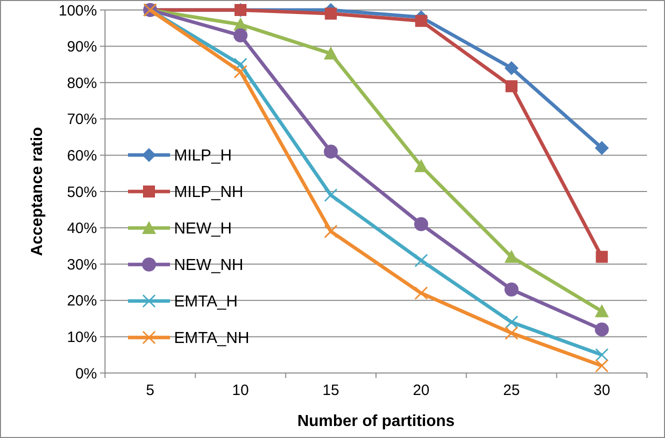 Image resolution: width=665 pixels, height=438 pixels. Describe the element at coordinates (81, 265) in the screenshot. I see `y-tick-label: 30%` at that location.